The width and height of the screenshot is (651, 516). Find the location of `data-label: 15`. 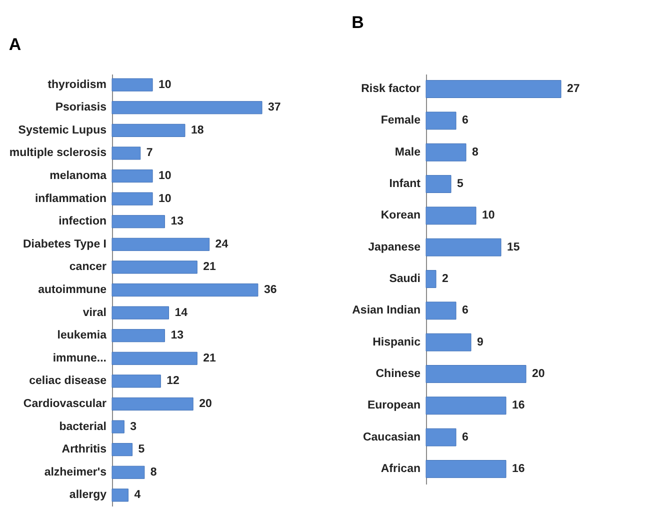

data-label: 15 is located at coordinates (513, 247).